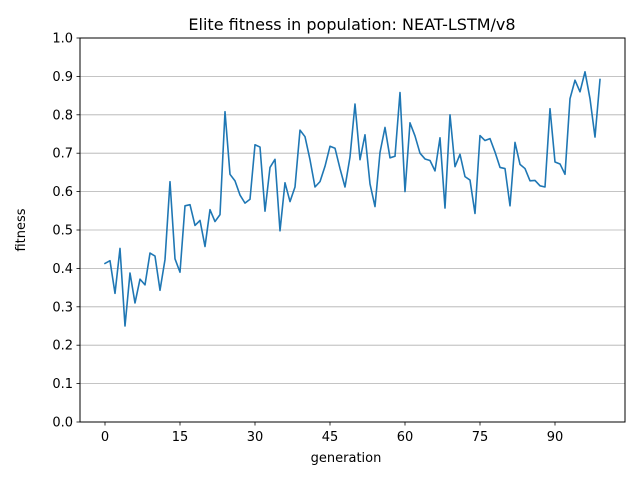 Image resolution: width=640 pixels, height=480 pixels. I want to click on y-tick-label: 0.5, so click(62, 231).